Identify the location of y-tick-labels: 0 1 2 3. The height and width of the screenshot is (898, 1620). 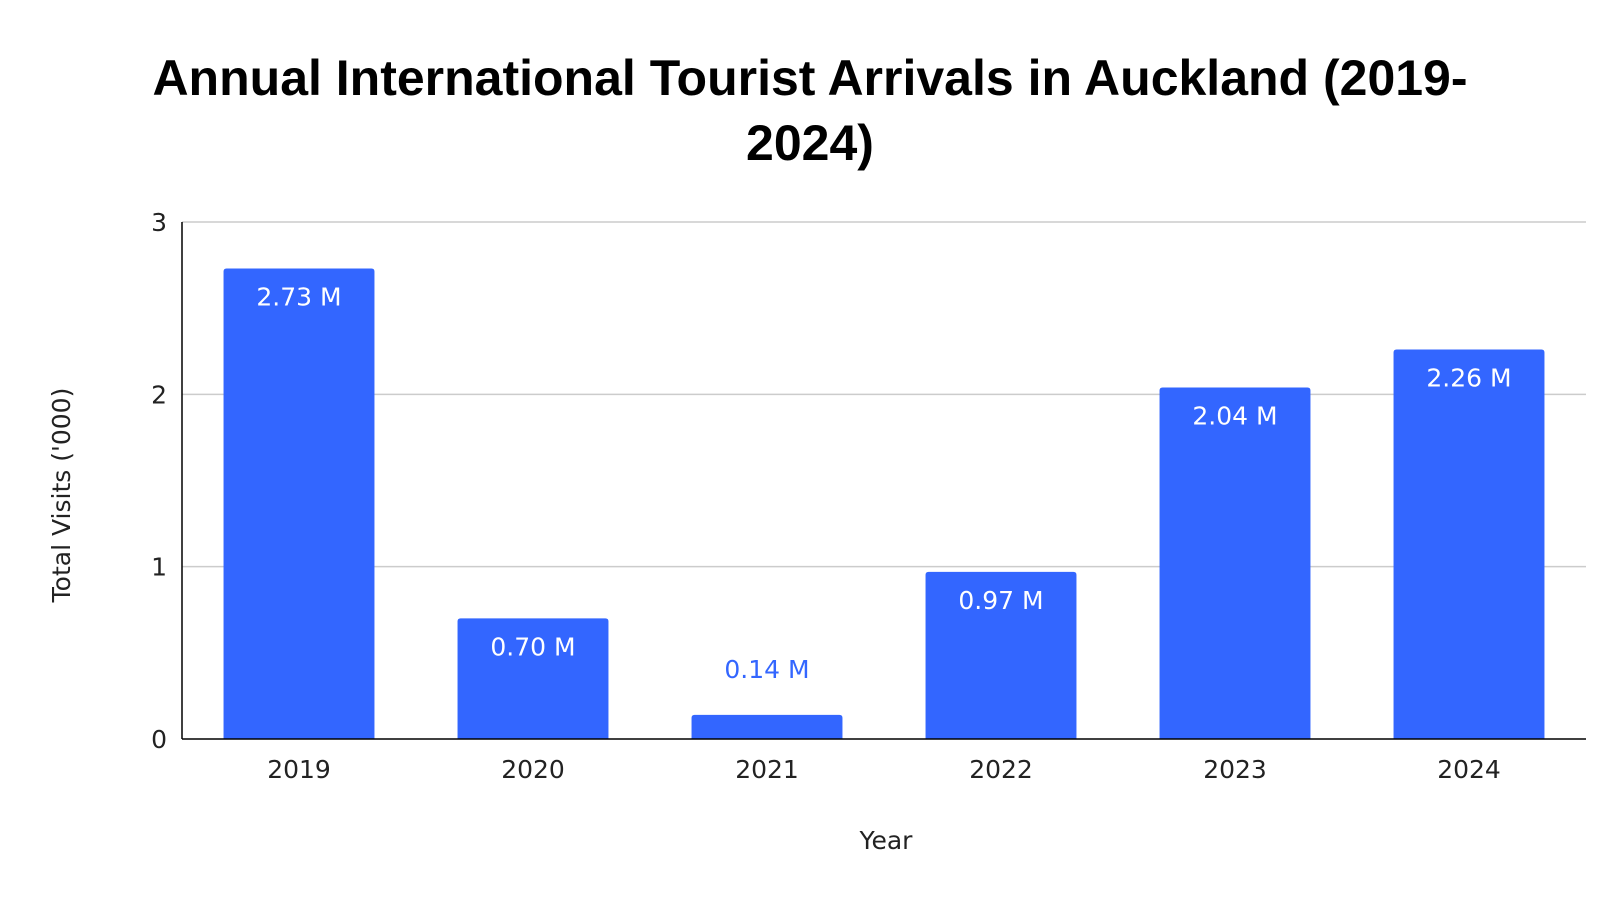
(159, 481).